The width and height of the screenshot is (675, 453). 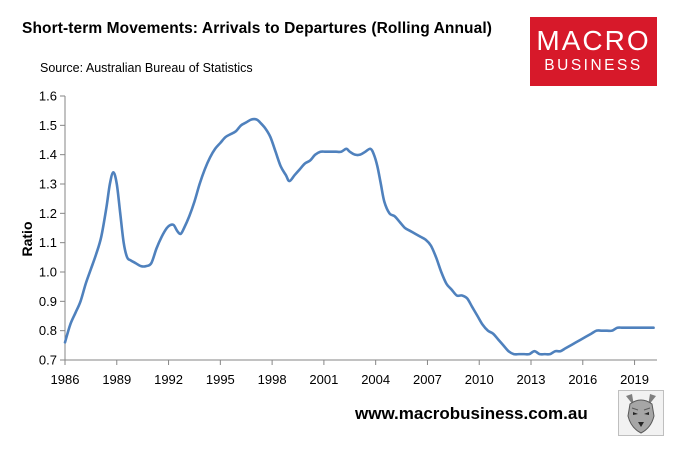 What do you see at coordinates (427, 379) in the screenshot?
I see `x-tick-label: 2007` at bounding box center [427, 379].